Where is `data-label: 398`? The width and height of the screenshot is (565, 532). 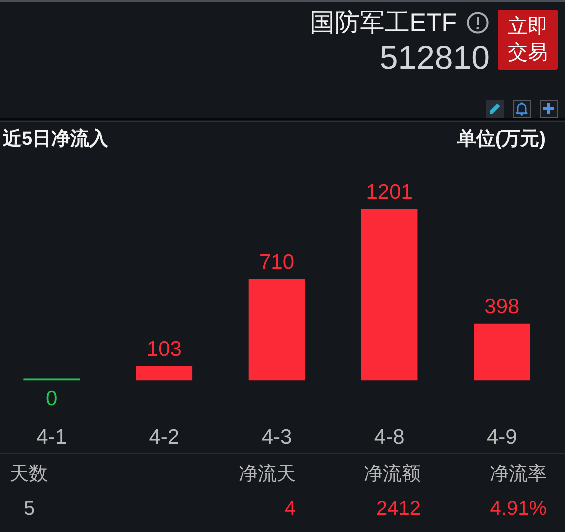
data-label: 398 is located at coordinates (502, 307).